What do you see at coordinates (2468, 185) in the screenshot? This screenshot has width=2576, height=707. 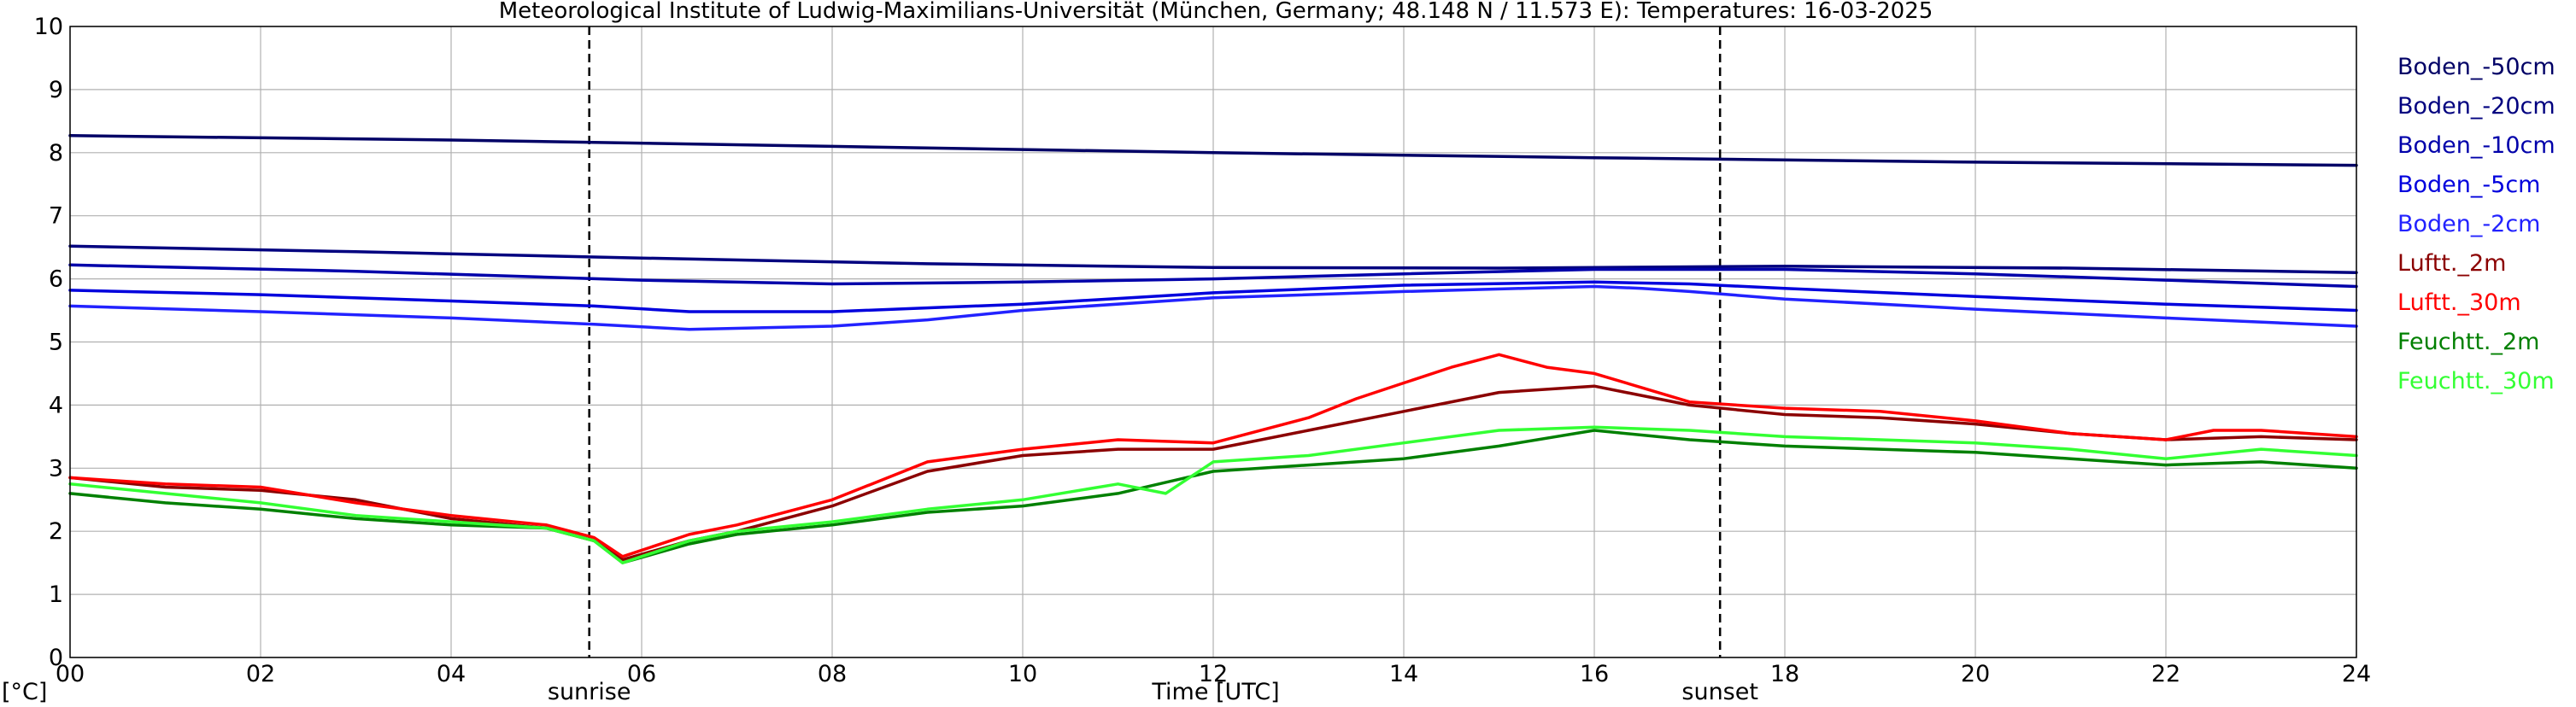 I see `legend-entry: Boden_-5cm` at bounding box center [2468, 185].